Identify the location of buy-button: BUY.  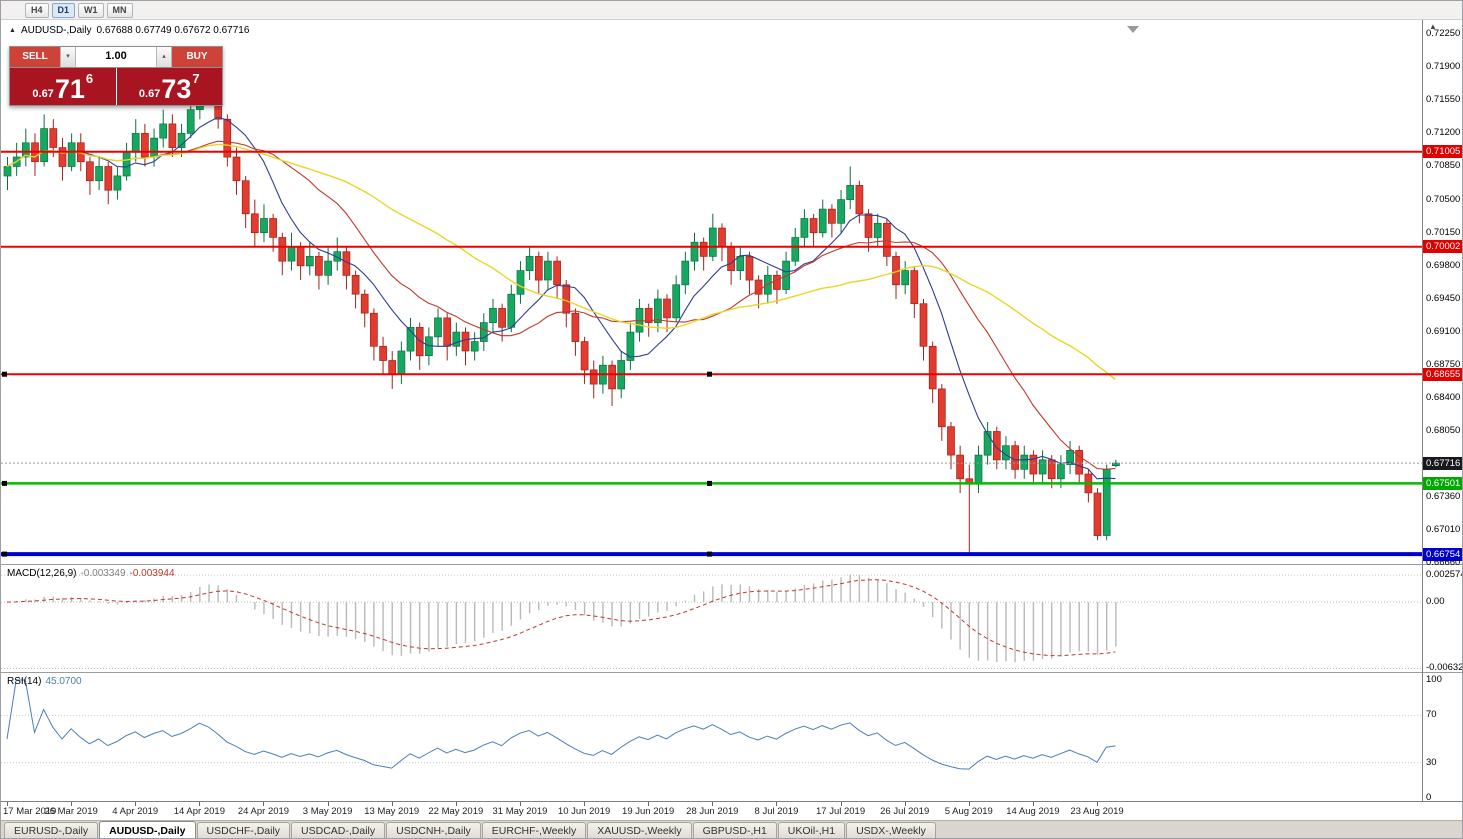
(197, 57).